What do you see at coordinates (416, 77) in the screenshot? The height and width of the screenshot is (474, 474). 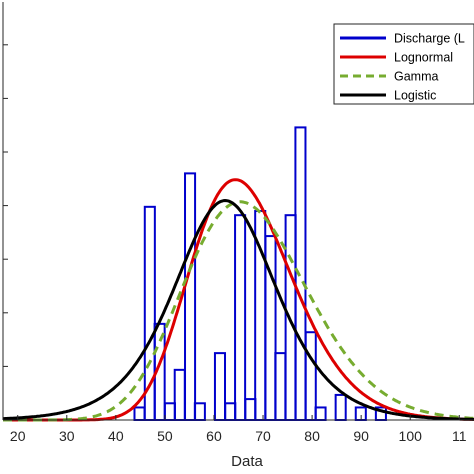 I see `legend-label: Gamma` at bounding box center [416, 77].